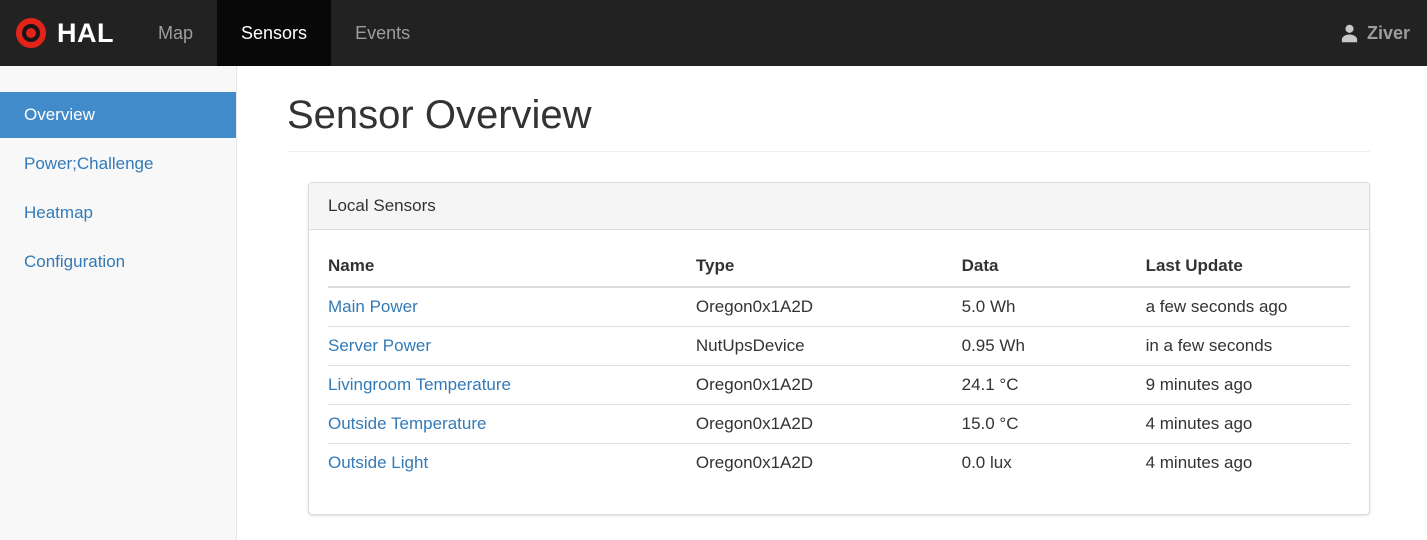 The image size is (1427, 540). I want to click on sensor-name-link: Main Power, so click(373, 306).